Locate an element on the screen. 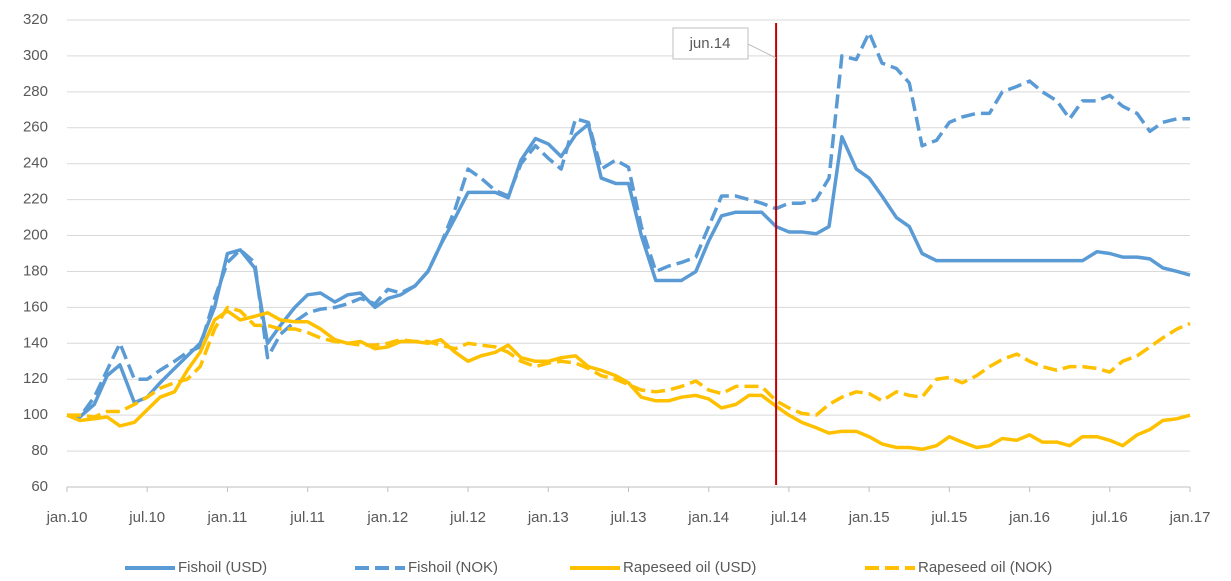 The width and height of the screenshot is (1231, 581). y-tick-label: 220 is located at coordinates (35, 199).